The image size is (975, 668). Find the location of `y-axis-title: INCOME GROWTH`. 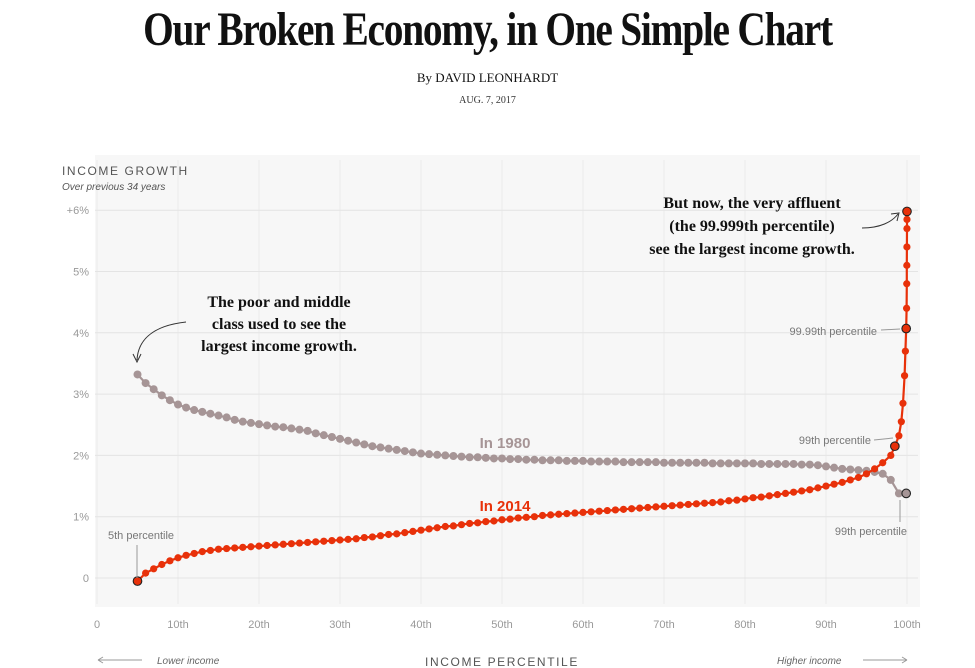

y-axis-title: INCOME GROWTH is located at coordinates (125, 171).